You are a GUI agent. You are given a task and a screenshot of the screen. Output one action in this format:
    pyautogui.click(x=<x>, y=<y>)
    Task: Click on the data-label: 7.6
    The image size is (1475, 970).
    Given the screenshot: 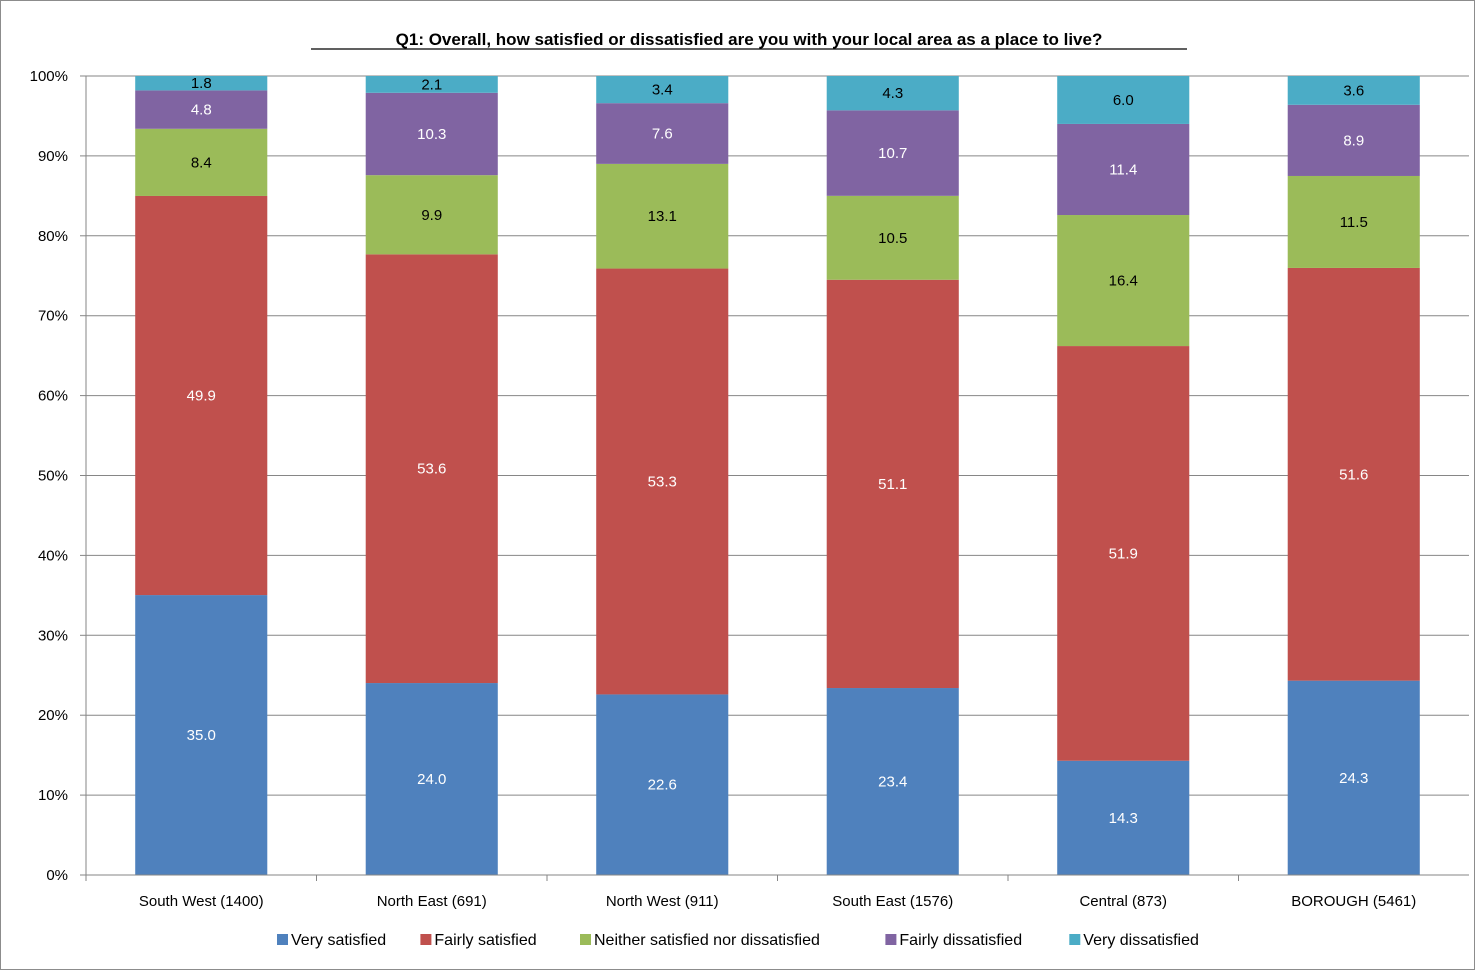 What is the action you would take?
    pyautogui.click(x=662, y=134)
    